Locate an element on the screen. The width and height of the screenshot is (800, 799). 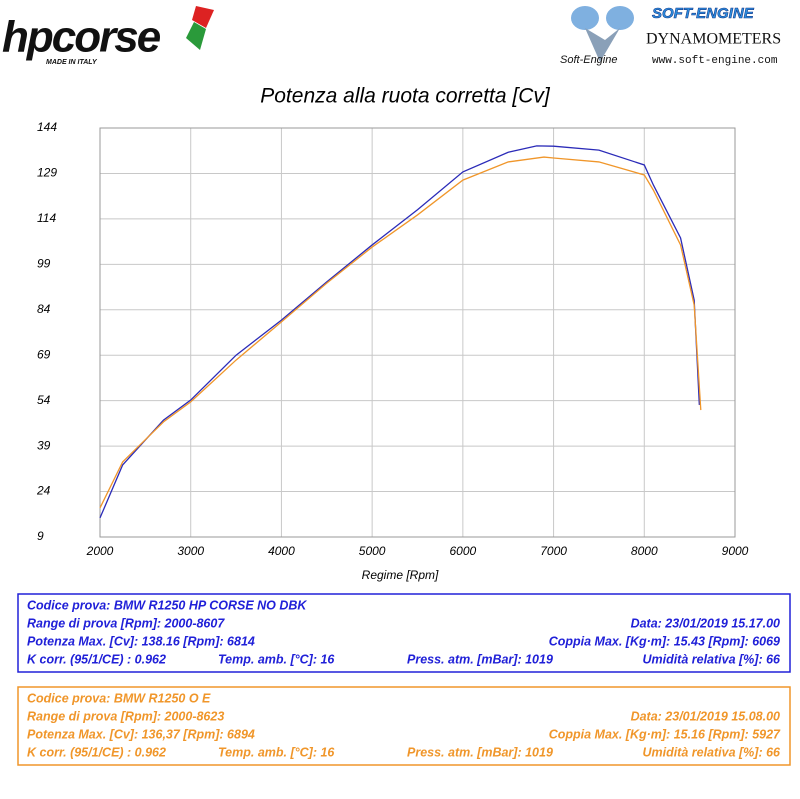
y-tick-label: 129 is located at coordinates (47, 173).